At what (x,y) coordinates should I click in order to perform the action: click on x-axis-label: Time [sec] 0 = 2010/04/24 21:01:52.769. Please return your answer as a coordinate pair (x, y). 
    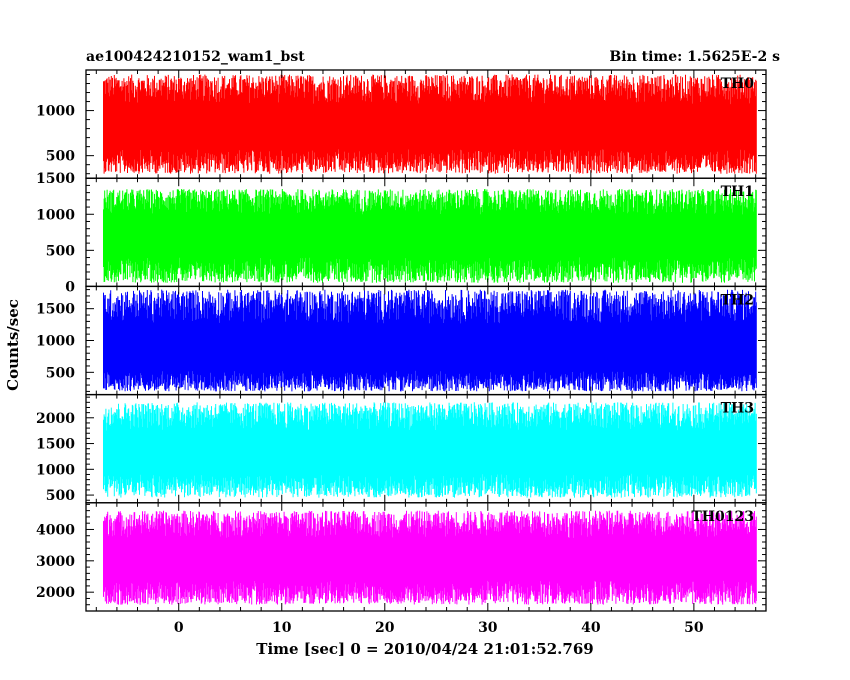
    Looking at the image, I should click on (424, 649).